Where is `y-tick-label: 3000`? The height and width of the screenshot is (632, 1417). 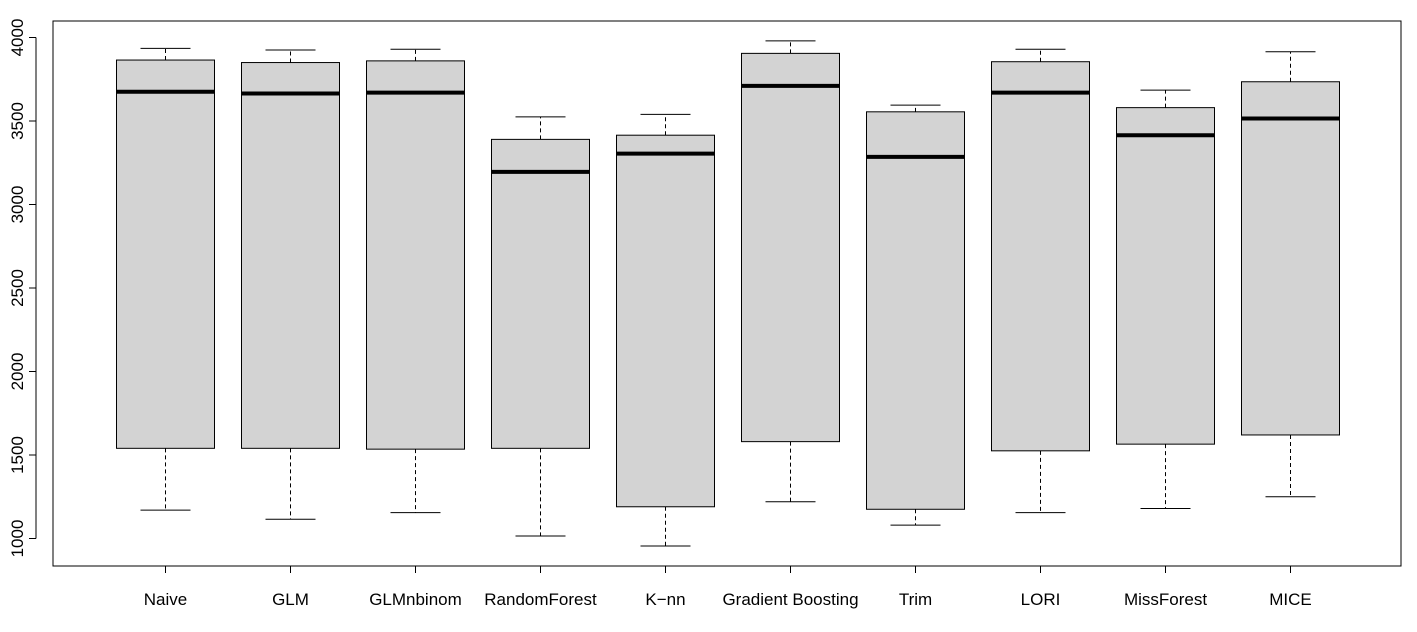
y-tick-label: 3000 is located at coordinates (17, 205).